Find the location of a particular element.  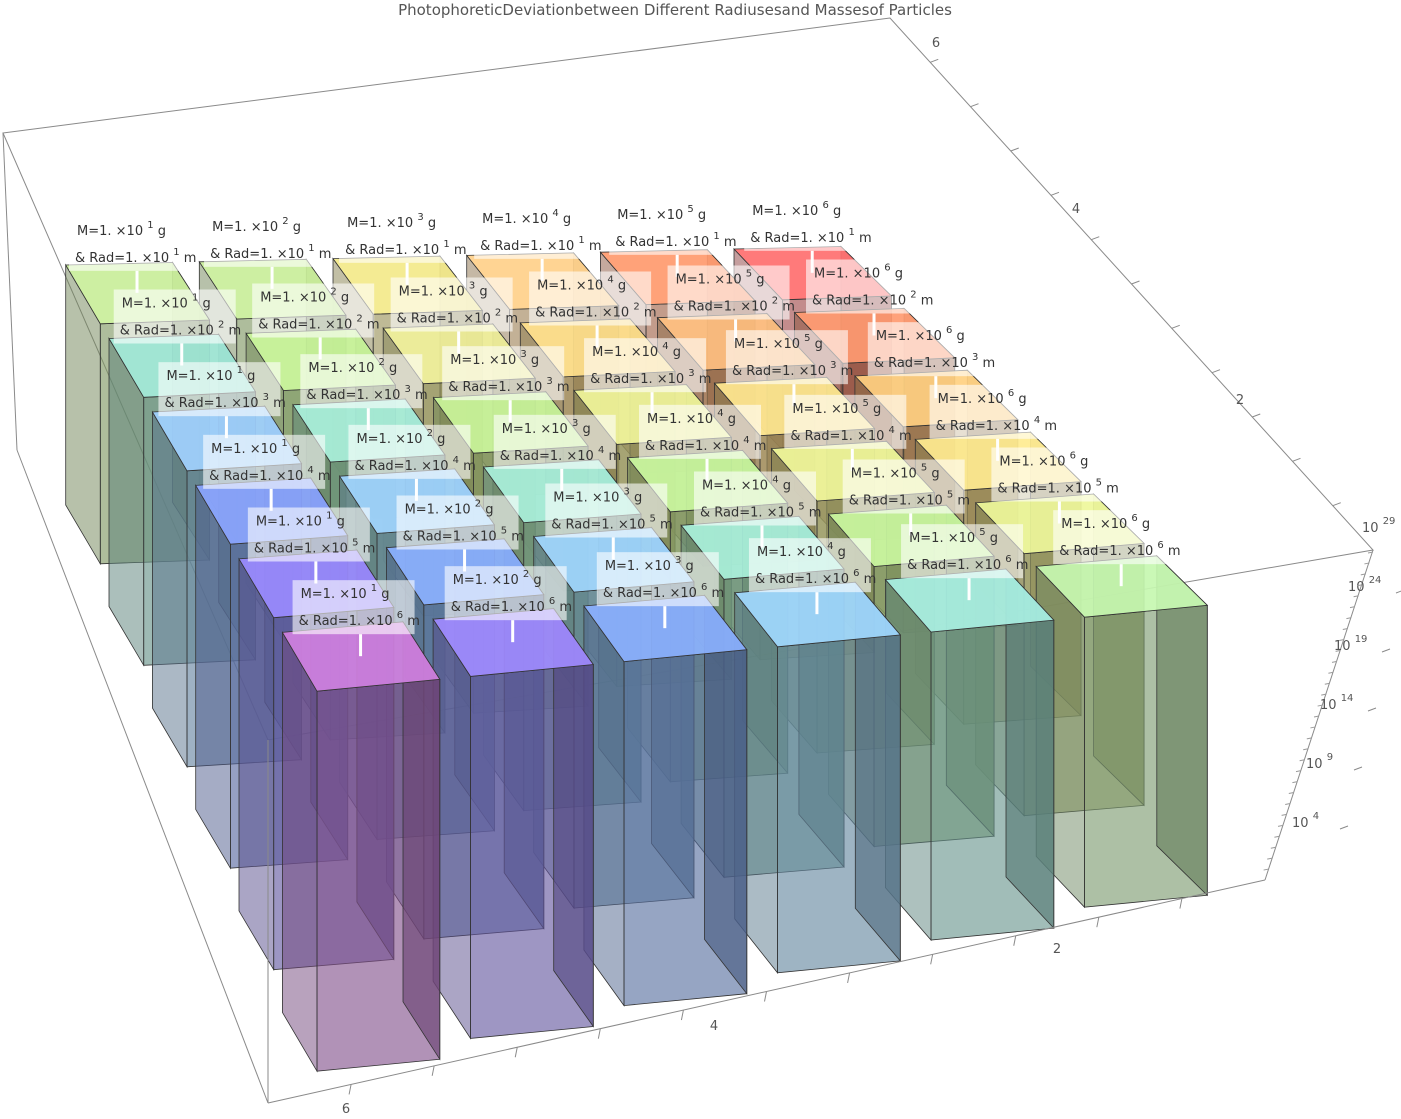

bar-label-r1-m3: M=1. ×10 3 g & Rad=1. ×10 1 m is located at coordinates (403, 246).